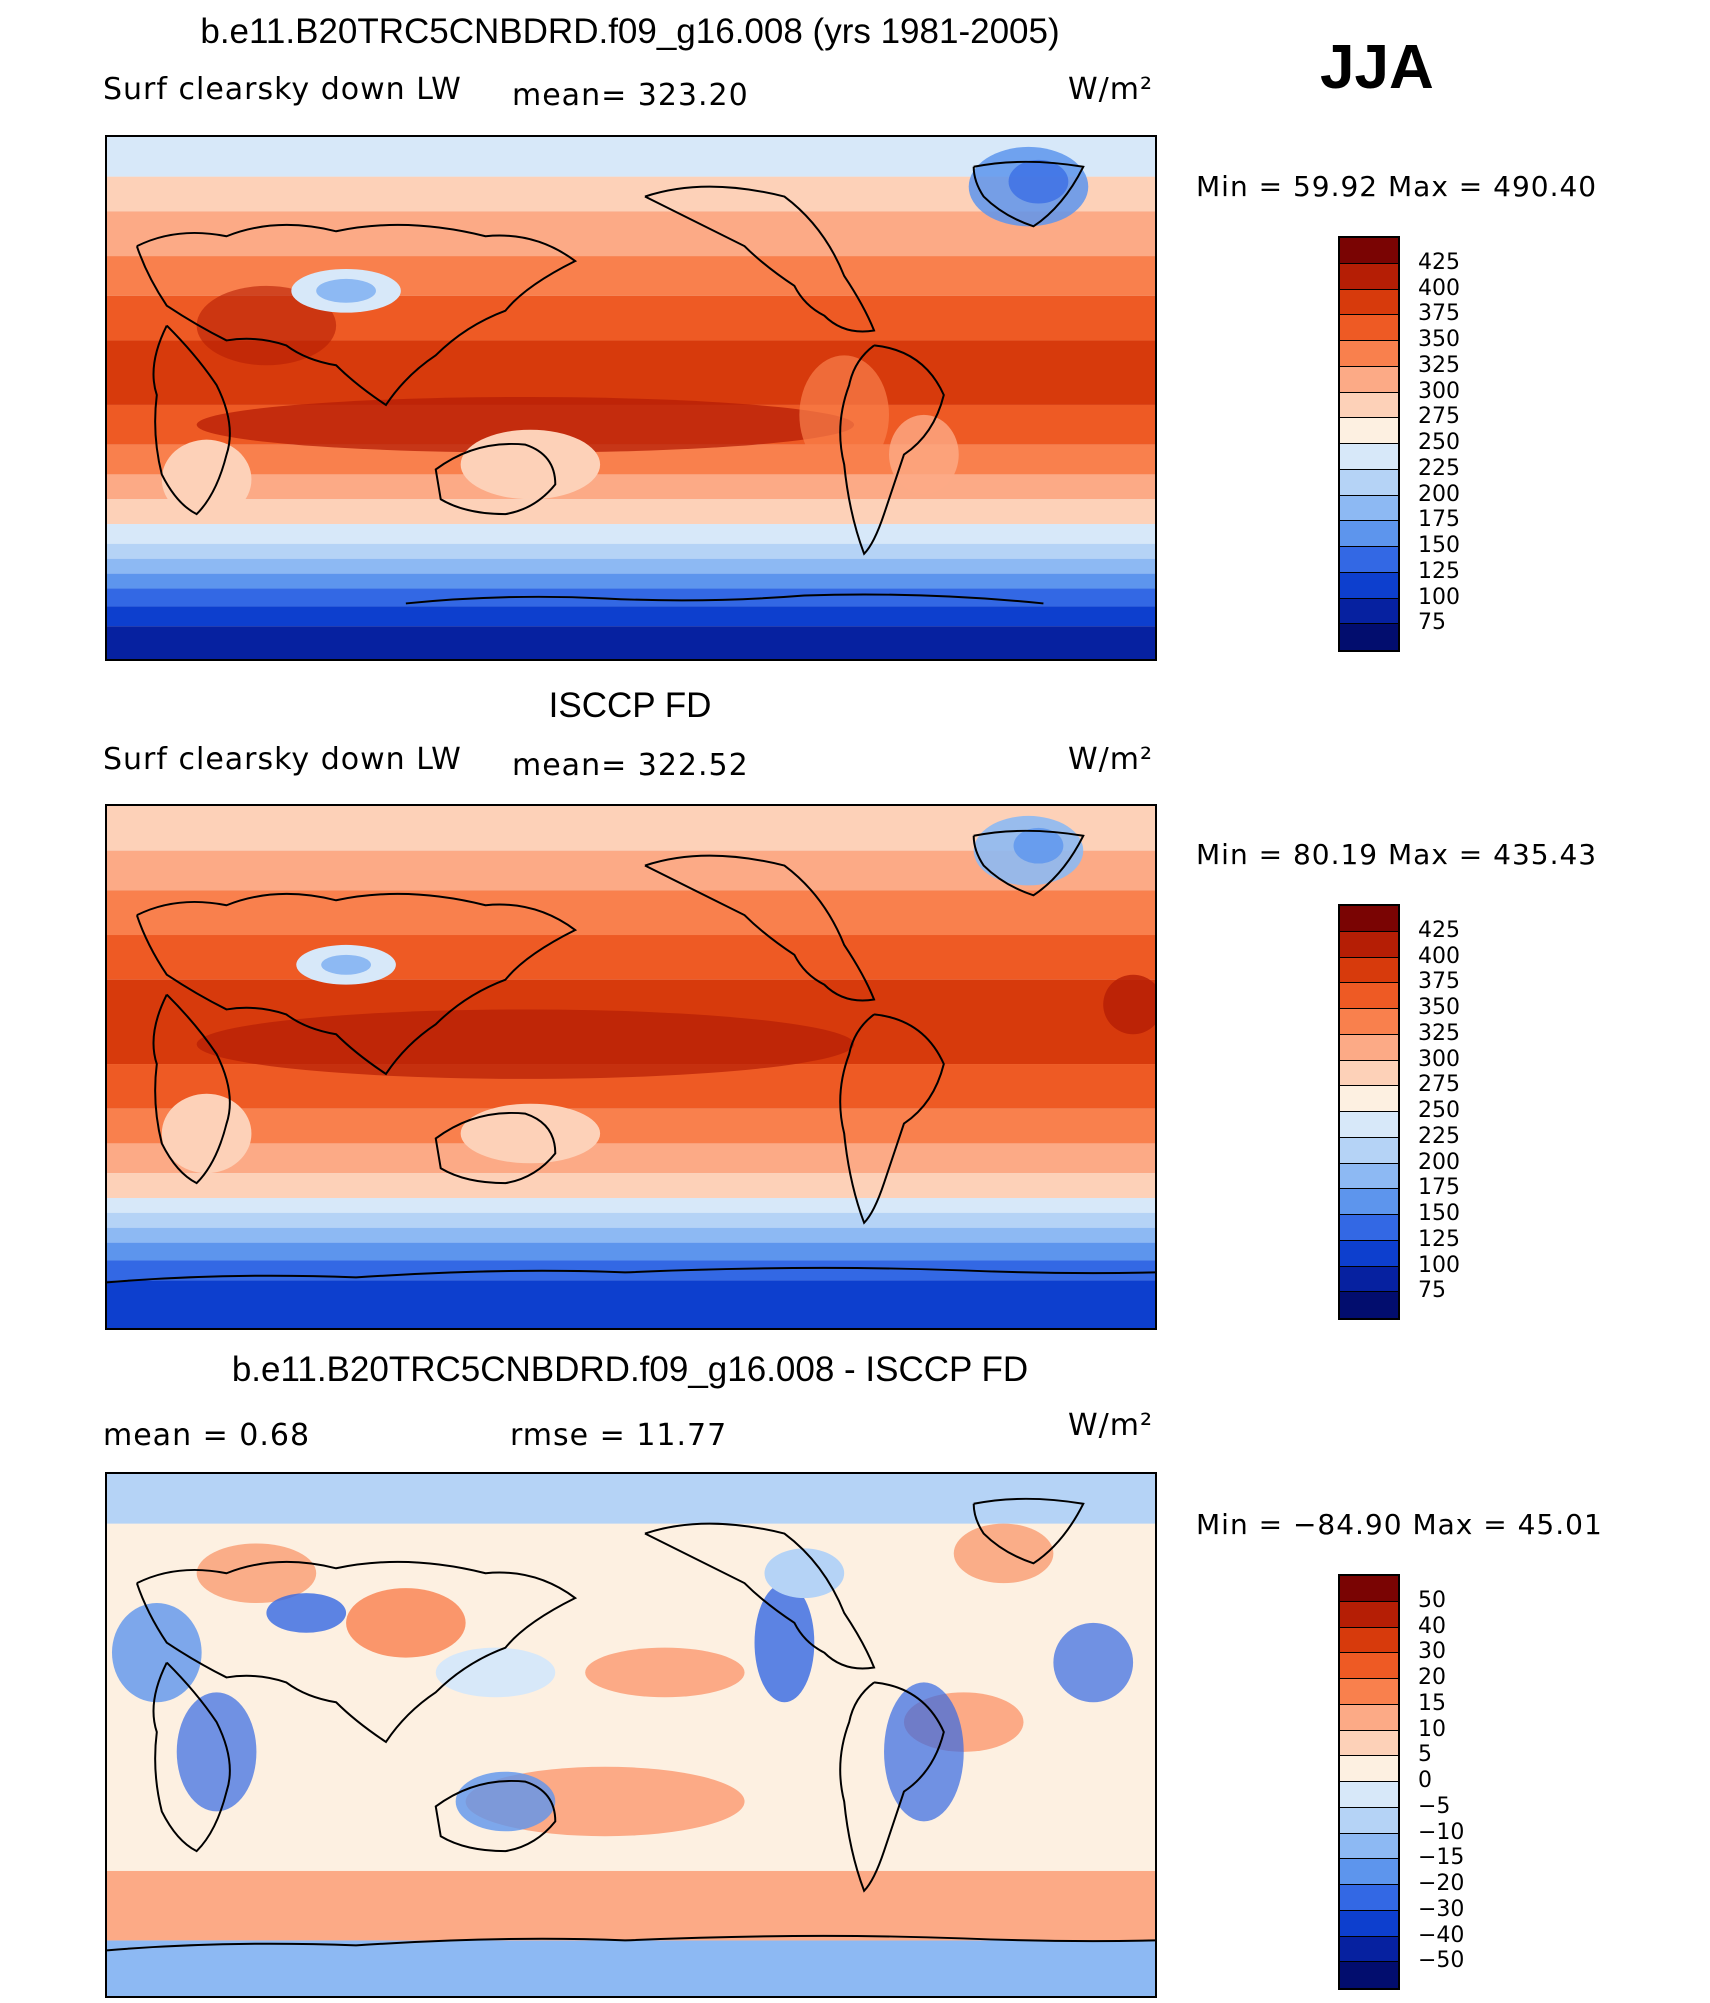 The image size is (1710, 2003). What do you see at coordinates (1432, 1729) in the screenshot?
I see `colorbar-tick-label: 10` at bounding box center [1432, 1729].